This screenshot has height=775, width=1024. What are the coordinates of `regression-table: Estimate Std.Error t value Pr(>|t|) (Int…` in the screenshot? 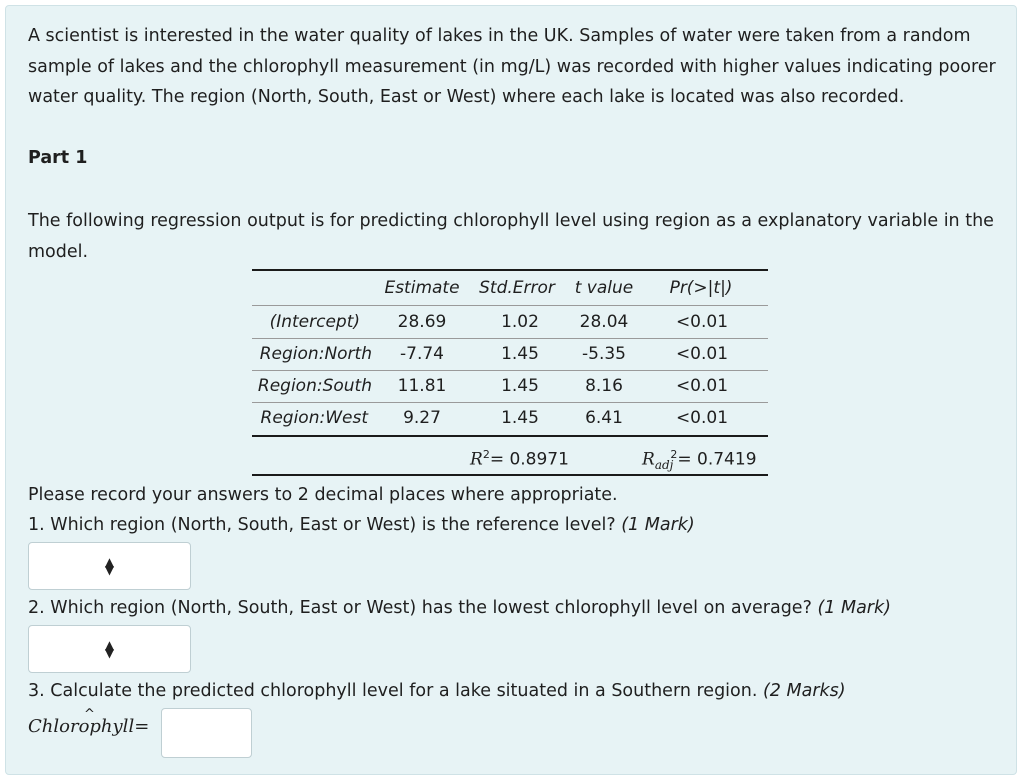 It's located at (510, 373).